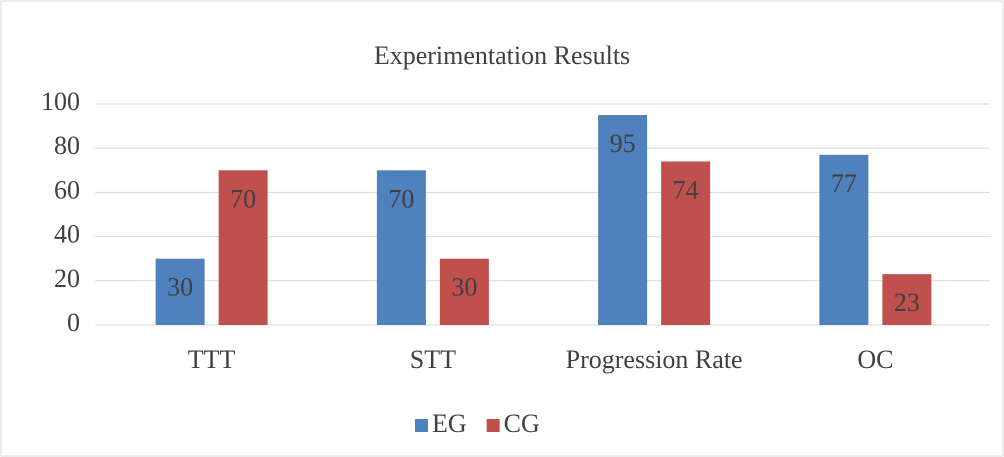 This screenshot has width=1004, height=457. I want to click on y-tick-label: 80, so click(67, 145).